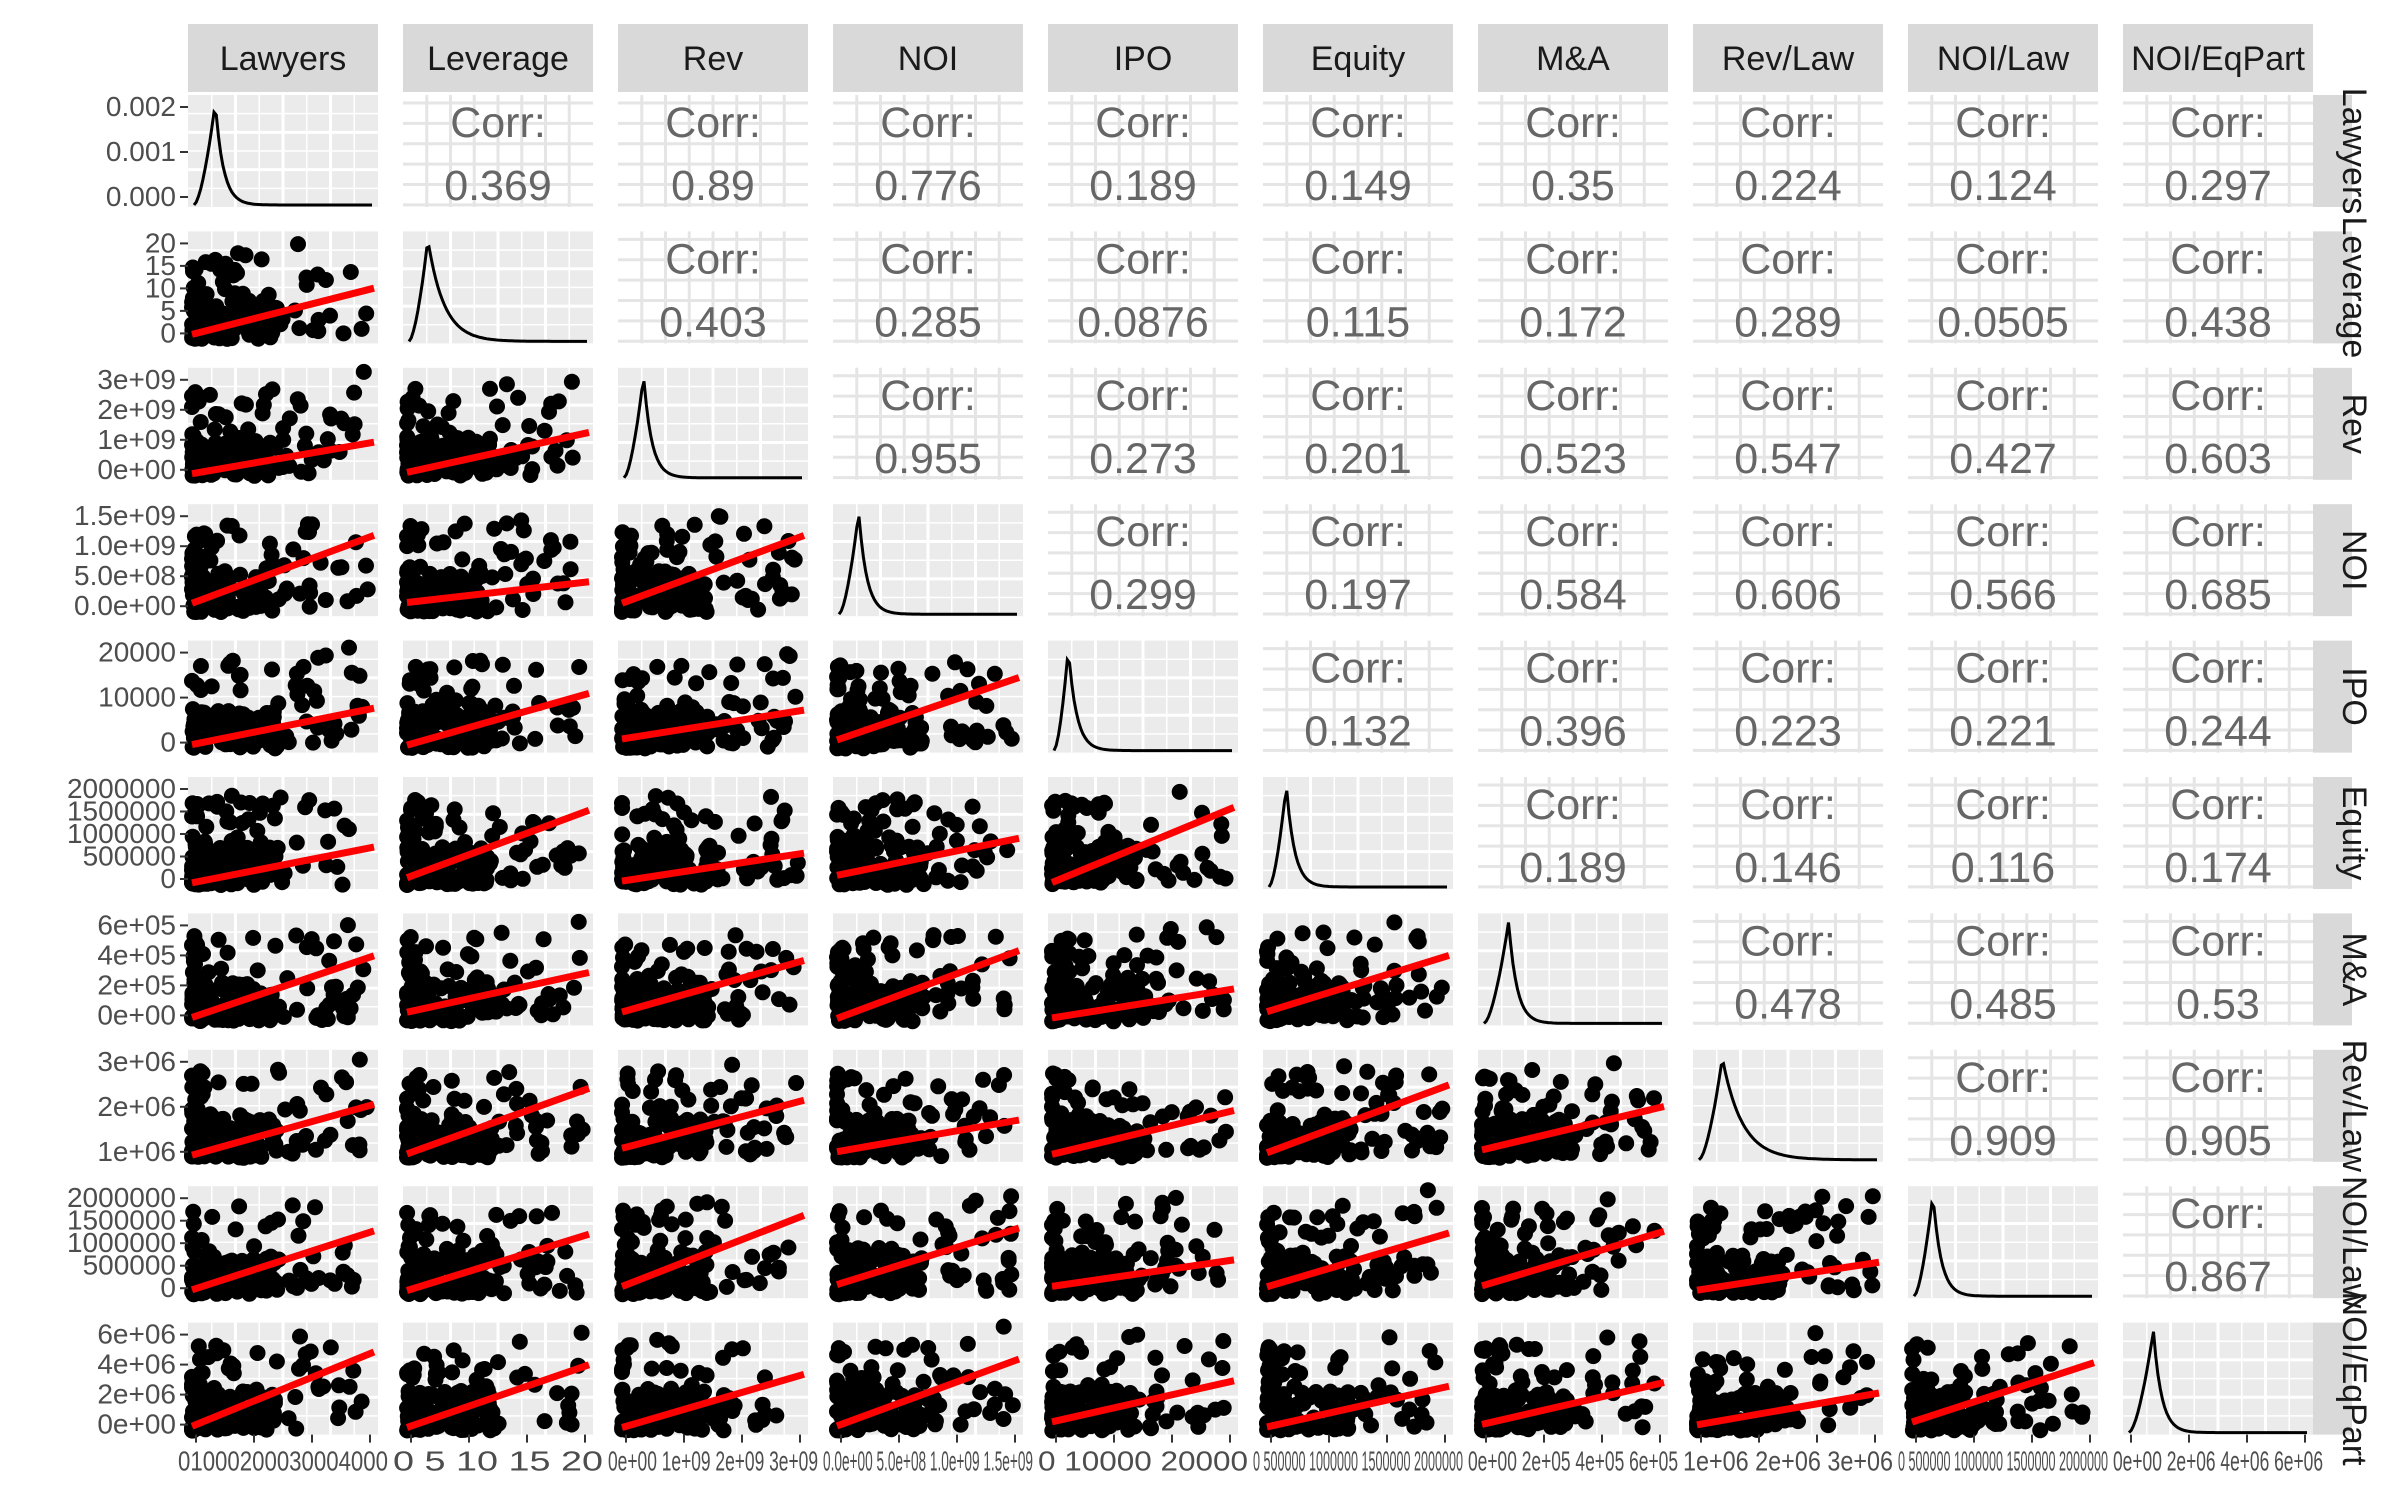 Image resolution: width=2400 pixels, height=1500 pixels. What do you see at coordinates (713, 322) in the screenshot?
I see `corr-value: 0.403` at bounding box center [713, 322].